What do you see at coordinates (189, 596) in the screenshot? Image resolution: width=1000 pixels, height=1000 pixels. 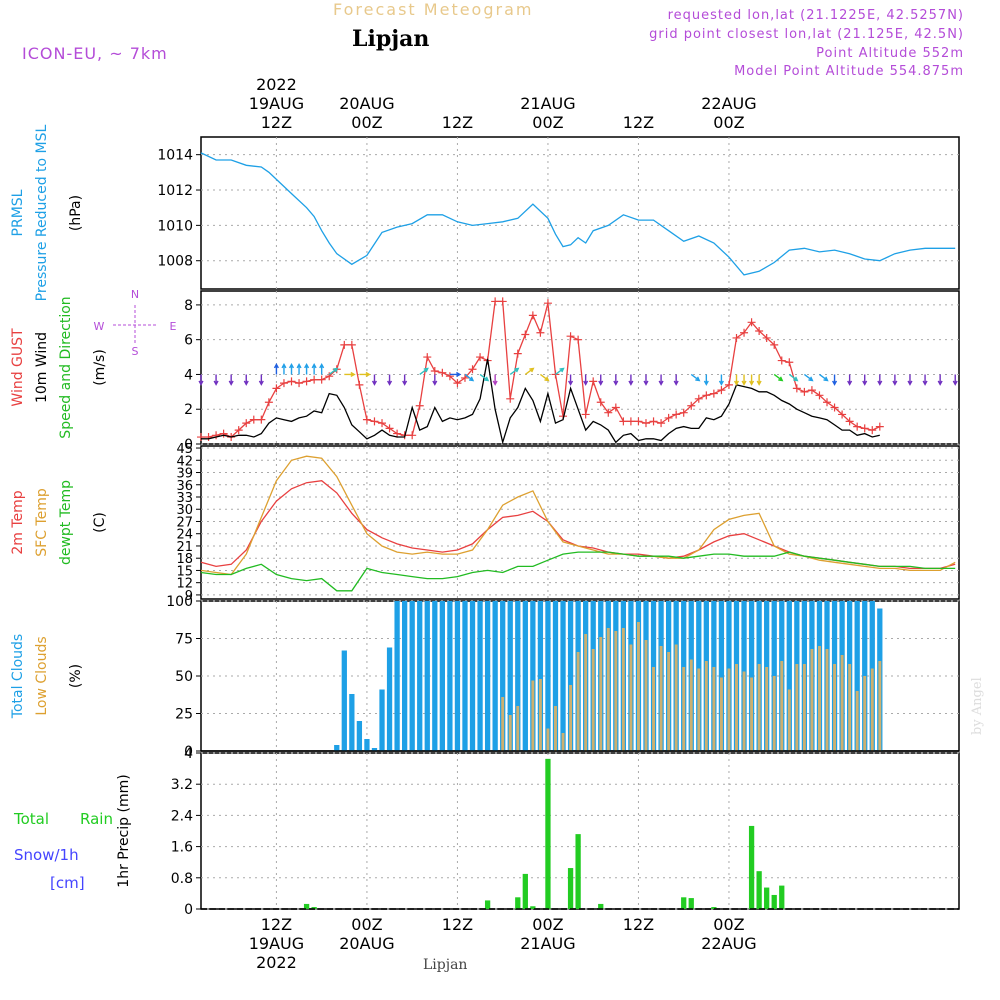 I see `y-tick-label: 9` at bounding box center [189, 596].